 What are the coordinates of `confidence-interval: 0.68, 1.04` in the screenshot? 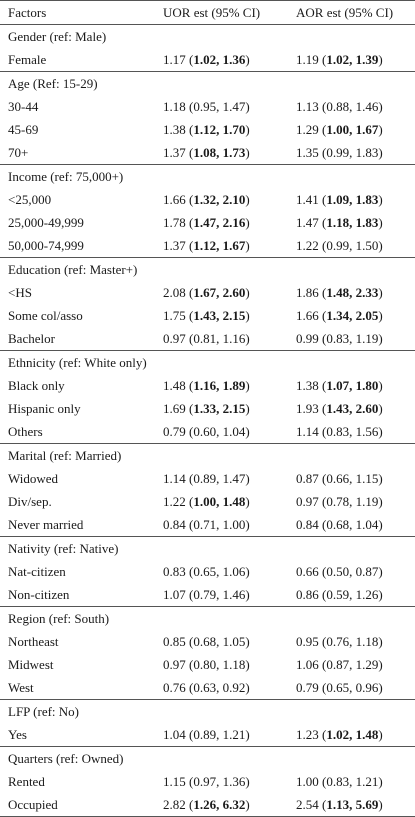 It's located at (352, 524).